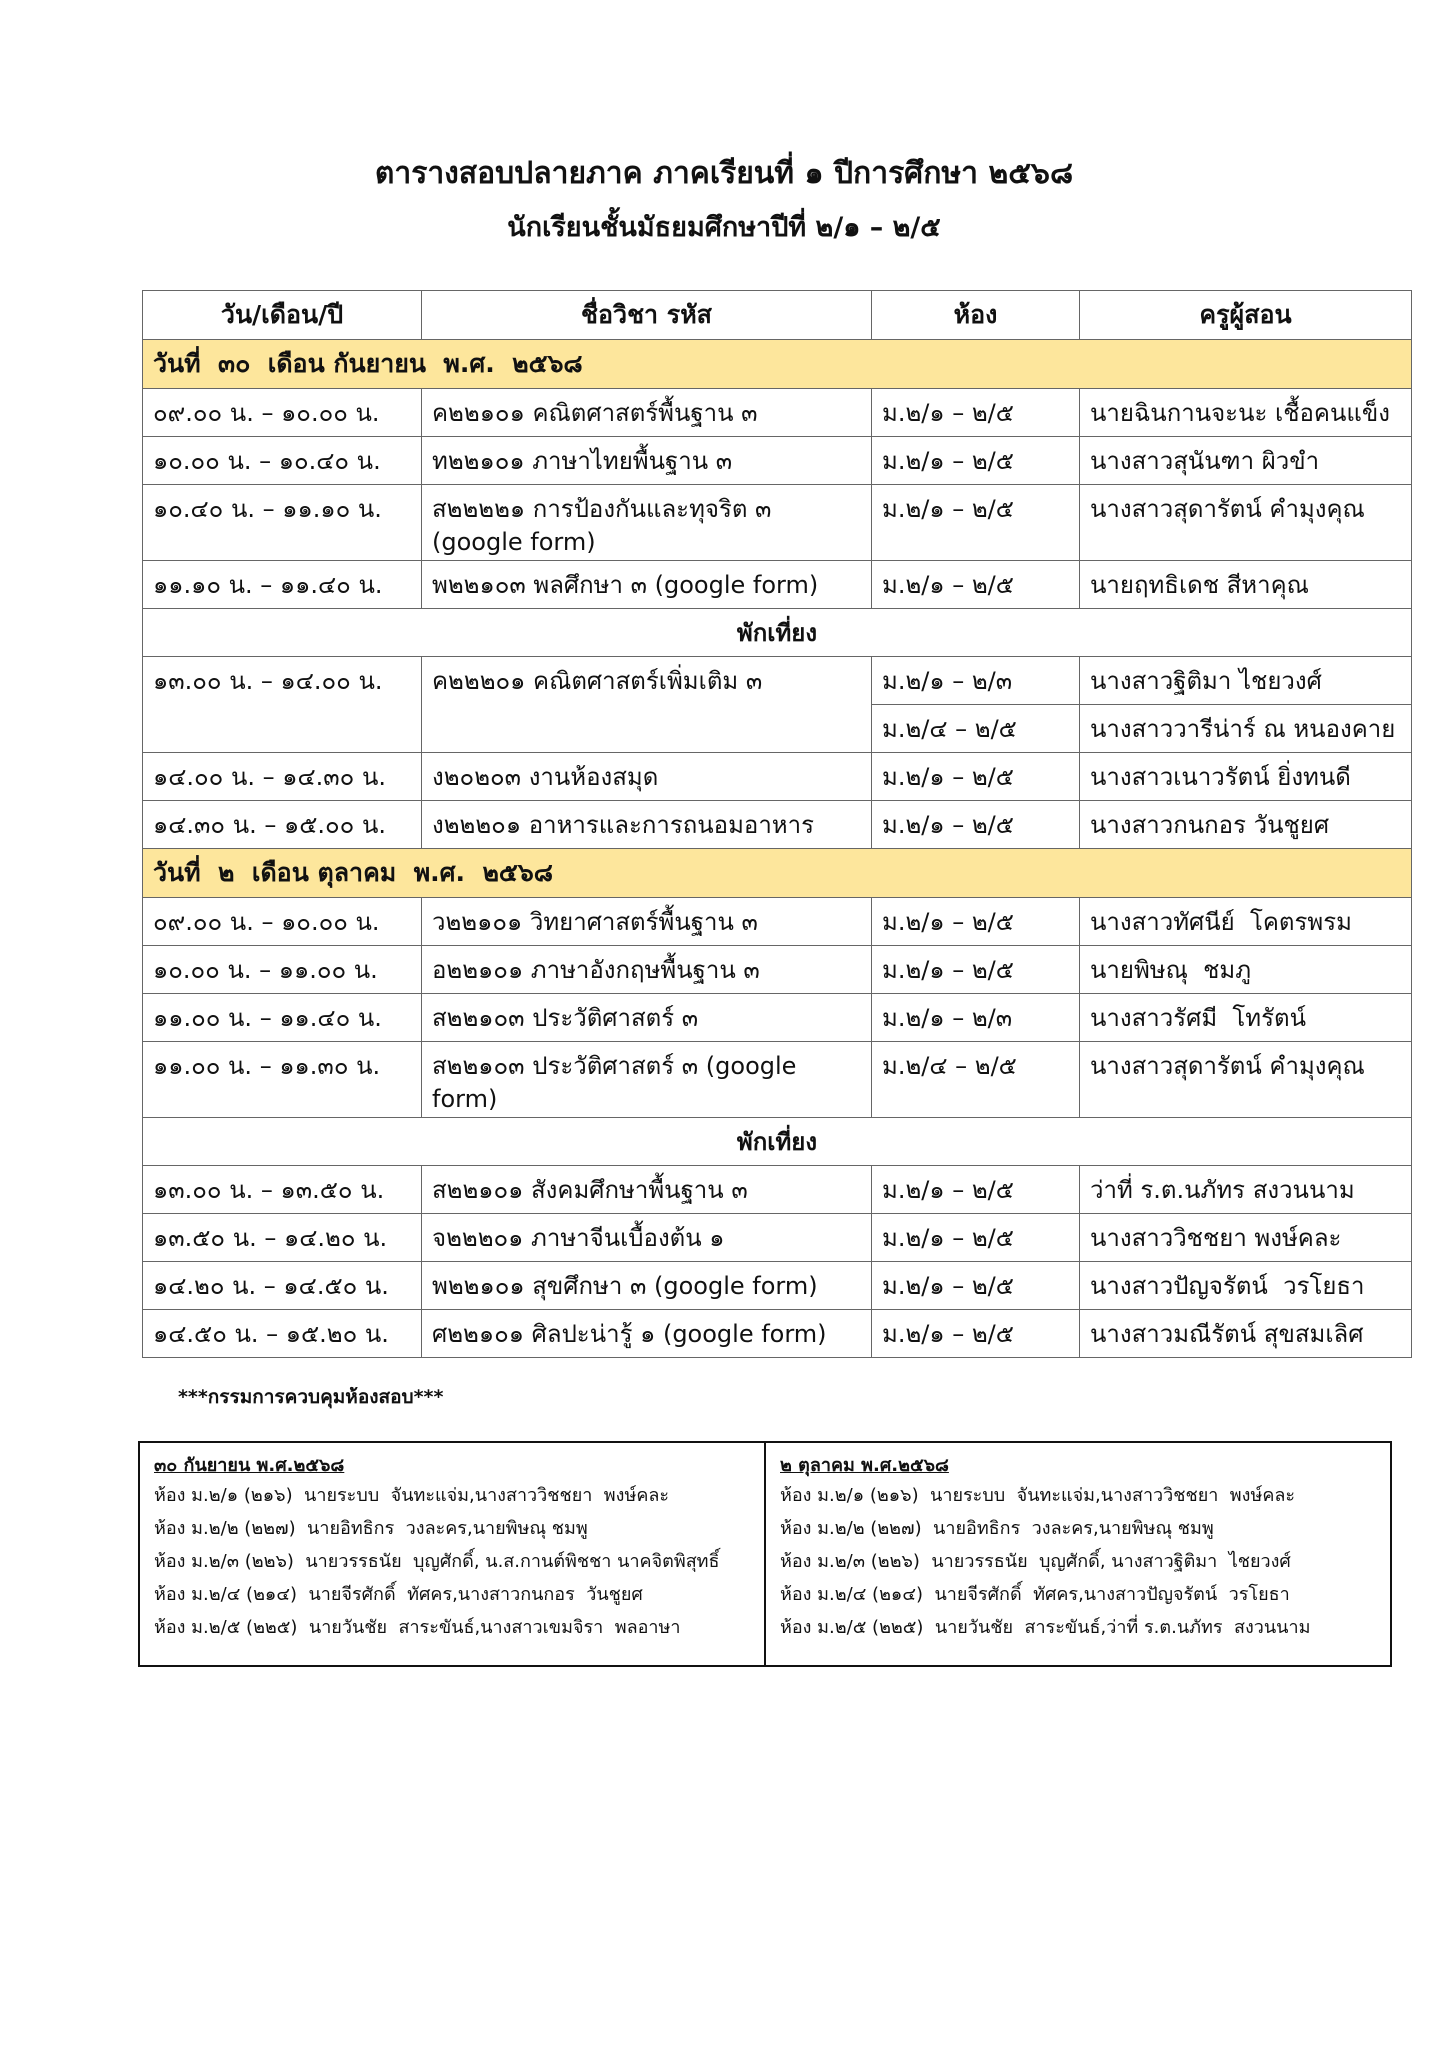 This screenshot has height=2048, width=1448. What do you see at coordinates (1245, 1189) in the screenshot?
I see `teacher-cell: ว่าที่ ร.ต.นภัทร สงวนนาม` at bounding box center [1245, 1189].